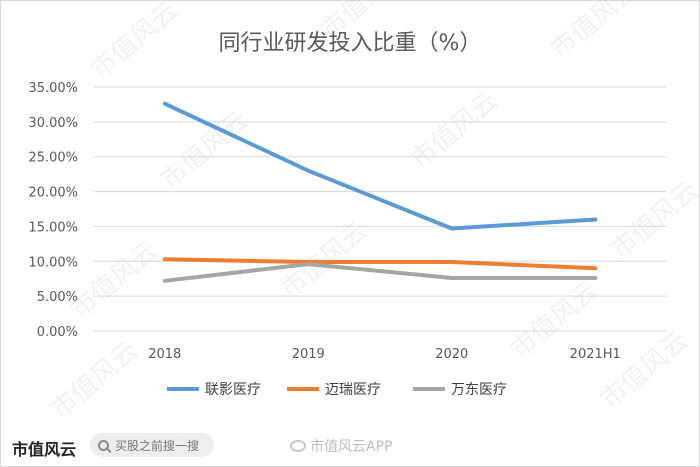 This screenshot has height=467, width=700. Describe the element at coordinates (350, 43) in the screenshot. I see `chart-title: 同行业研发投入比重（%）` at that location.